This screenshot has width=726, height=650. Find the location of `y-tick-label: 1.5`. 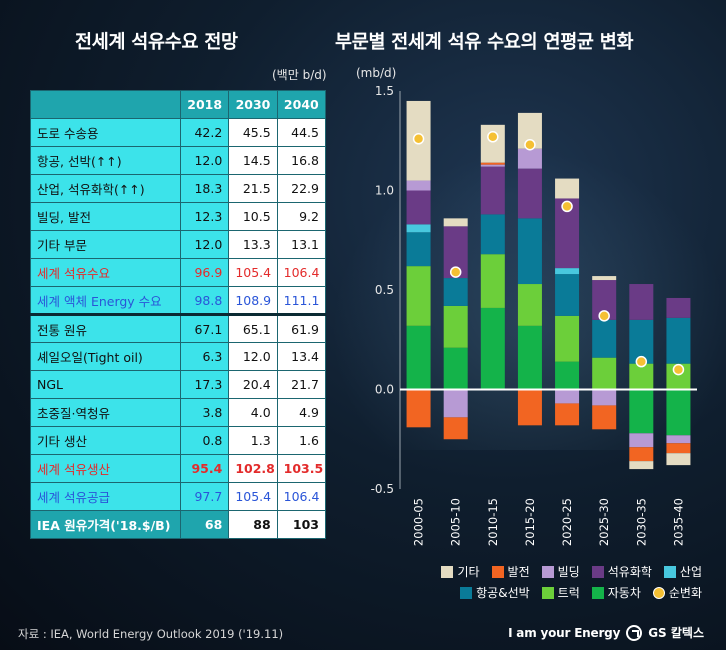

y-tick-label: 1.5 is located at coordinates (384, 91).